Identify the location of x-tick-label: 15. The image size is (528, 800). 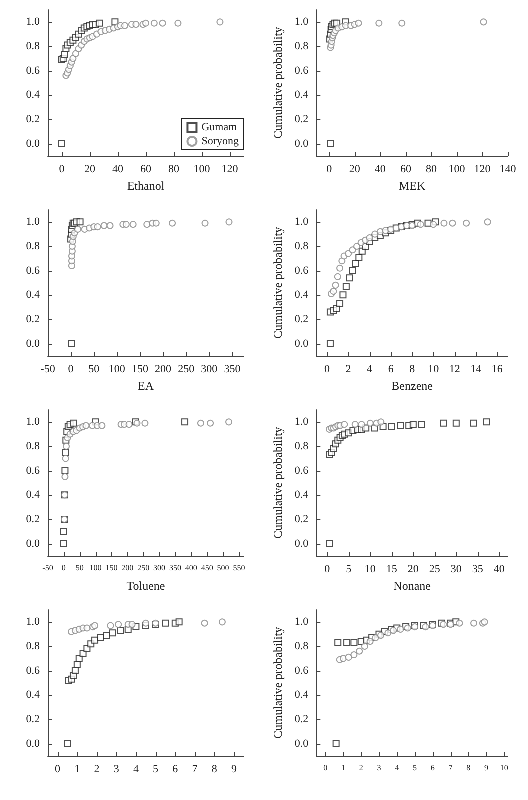
(392, 570).